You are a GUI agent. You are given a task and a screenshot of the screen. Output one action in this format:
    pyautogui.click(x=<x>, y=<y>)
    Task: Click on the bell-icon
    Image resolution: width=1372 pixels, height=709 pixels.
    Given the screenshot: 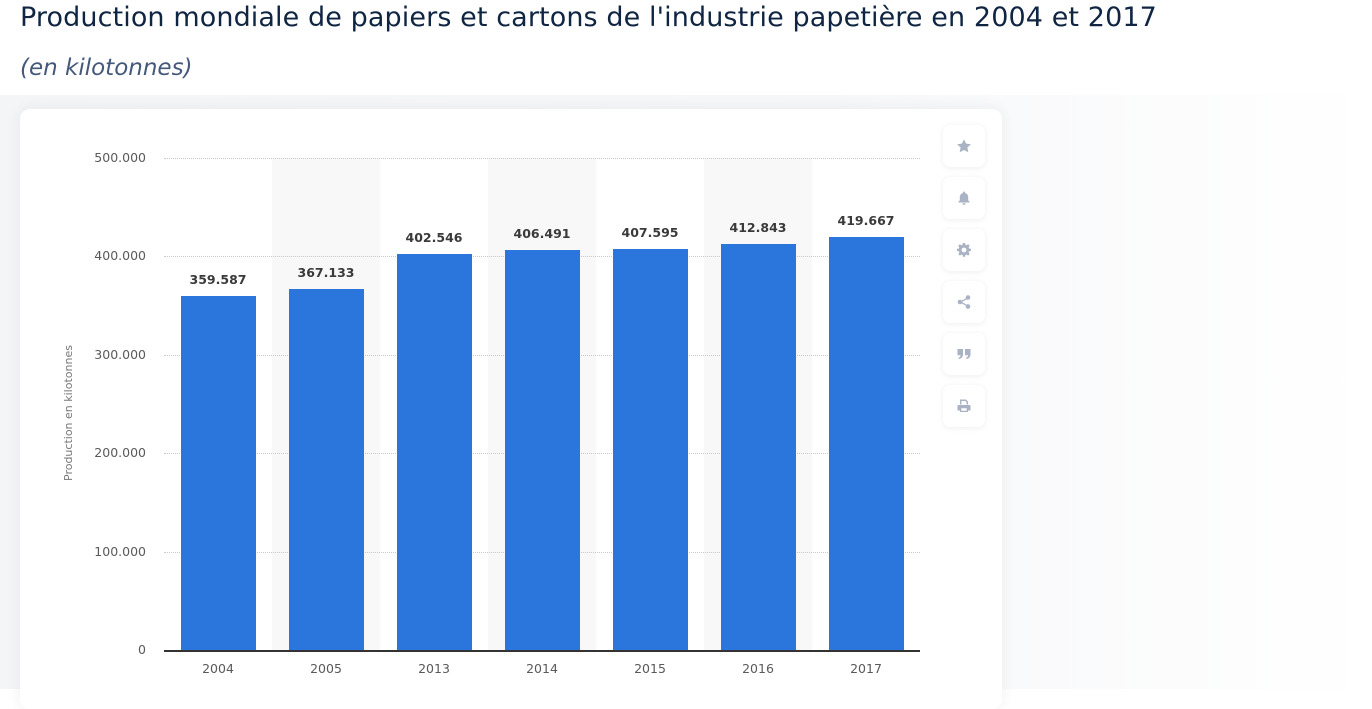 What is the action you would take?
    pyautogui.click(x=964, y=198)
    